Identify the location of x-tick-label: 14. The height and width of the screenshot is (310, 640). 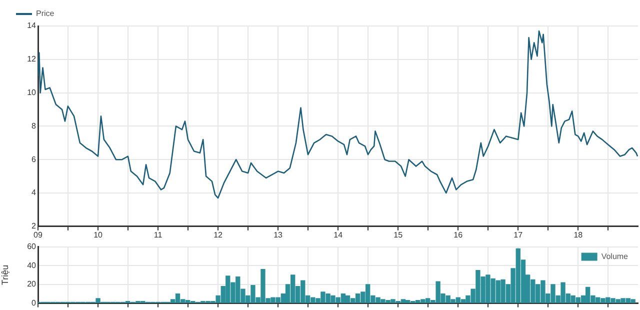
(339, 235).